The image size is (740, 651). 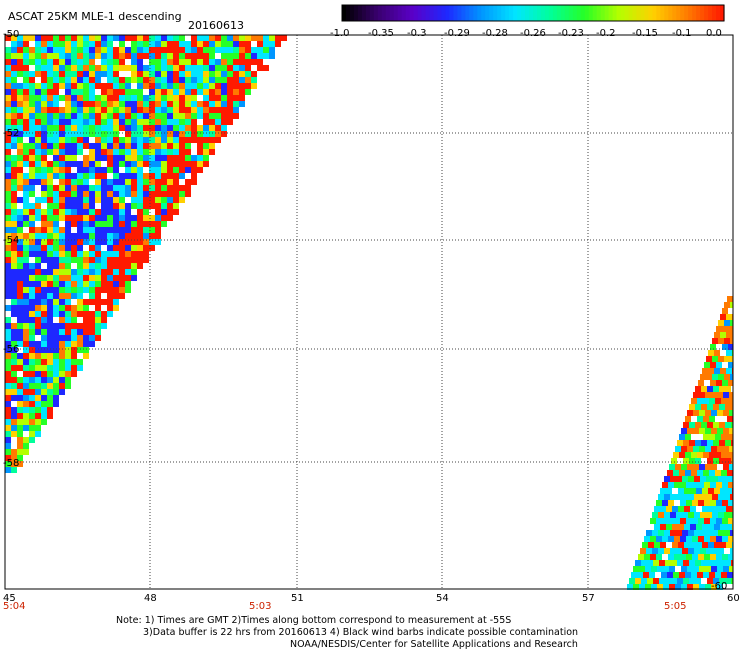 I want to click on colorbar-frame, so click(x=533, y=13).